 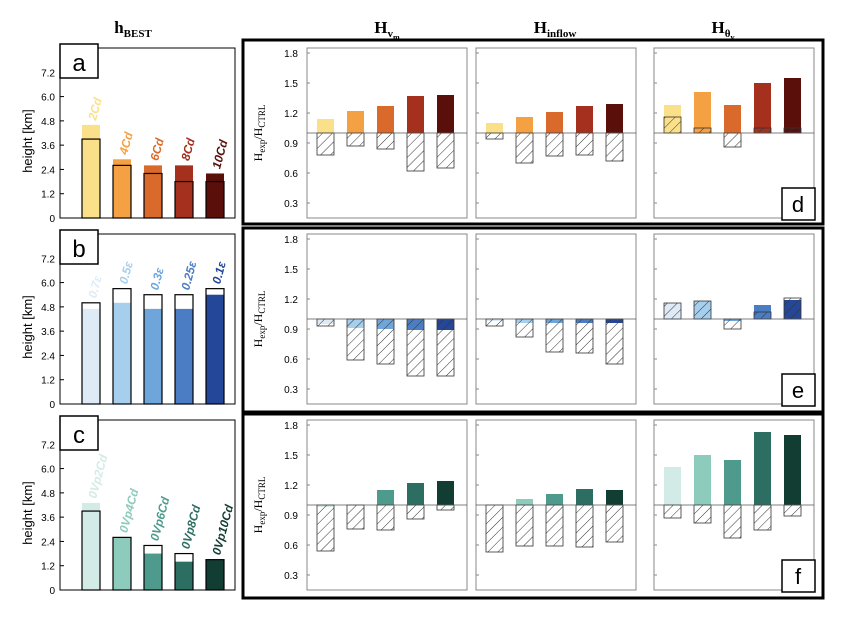 What do you see at coordinates (723, 30) in the screenshot?
I see `header-h-theta: Hθv` at bounding box center [723, 30].